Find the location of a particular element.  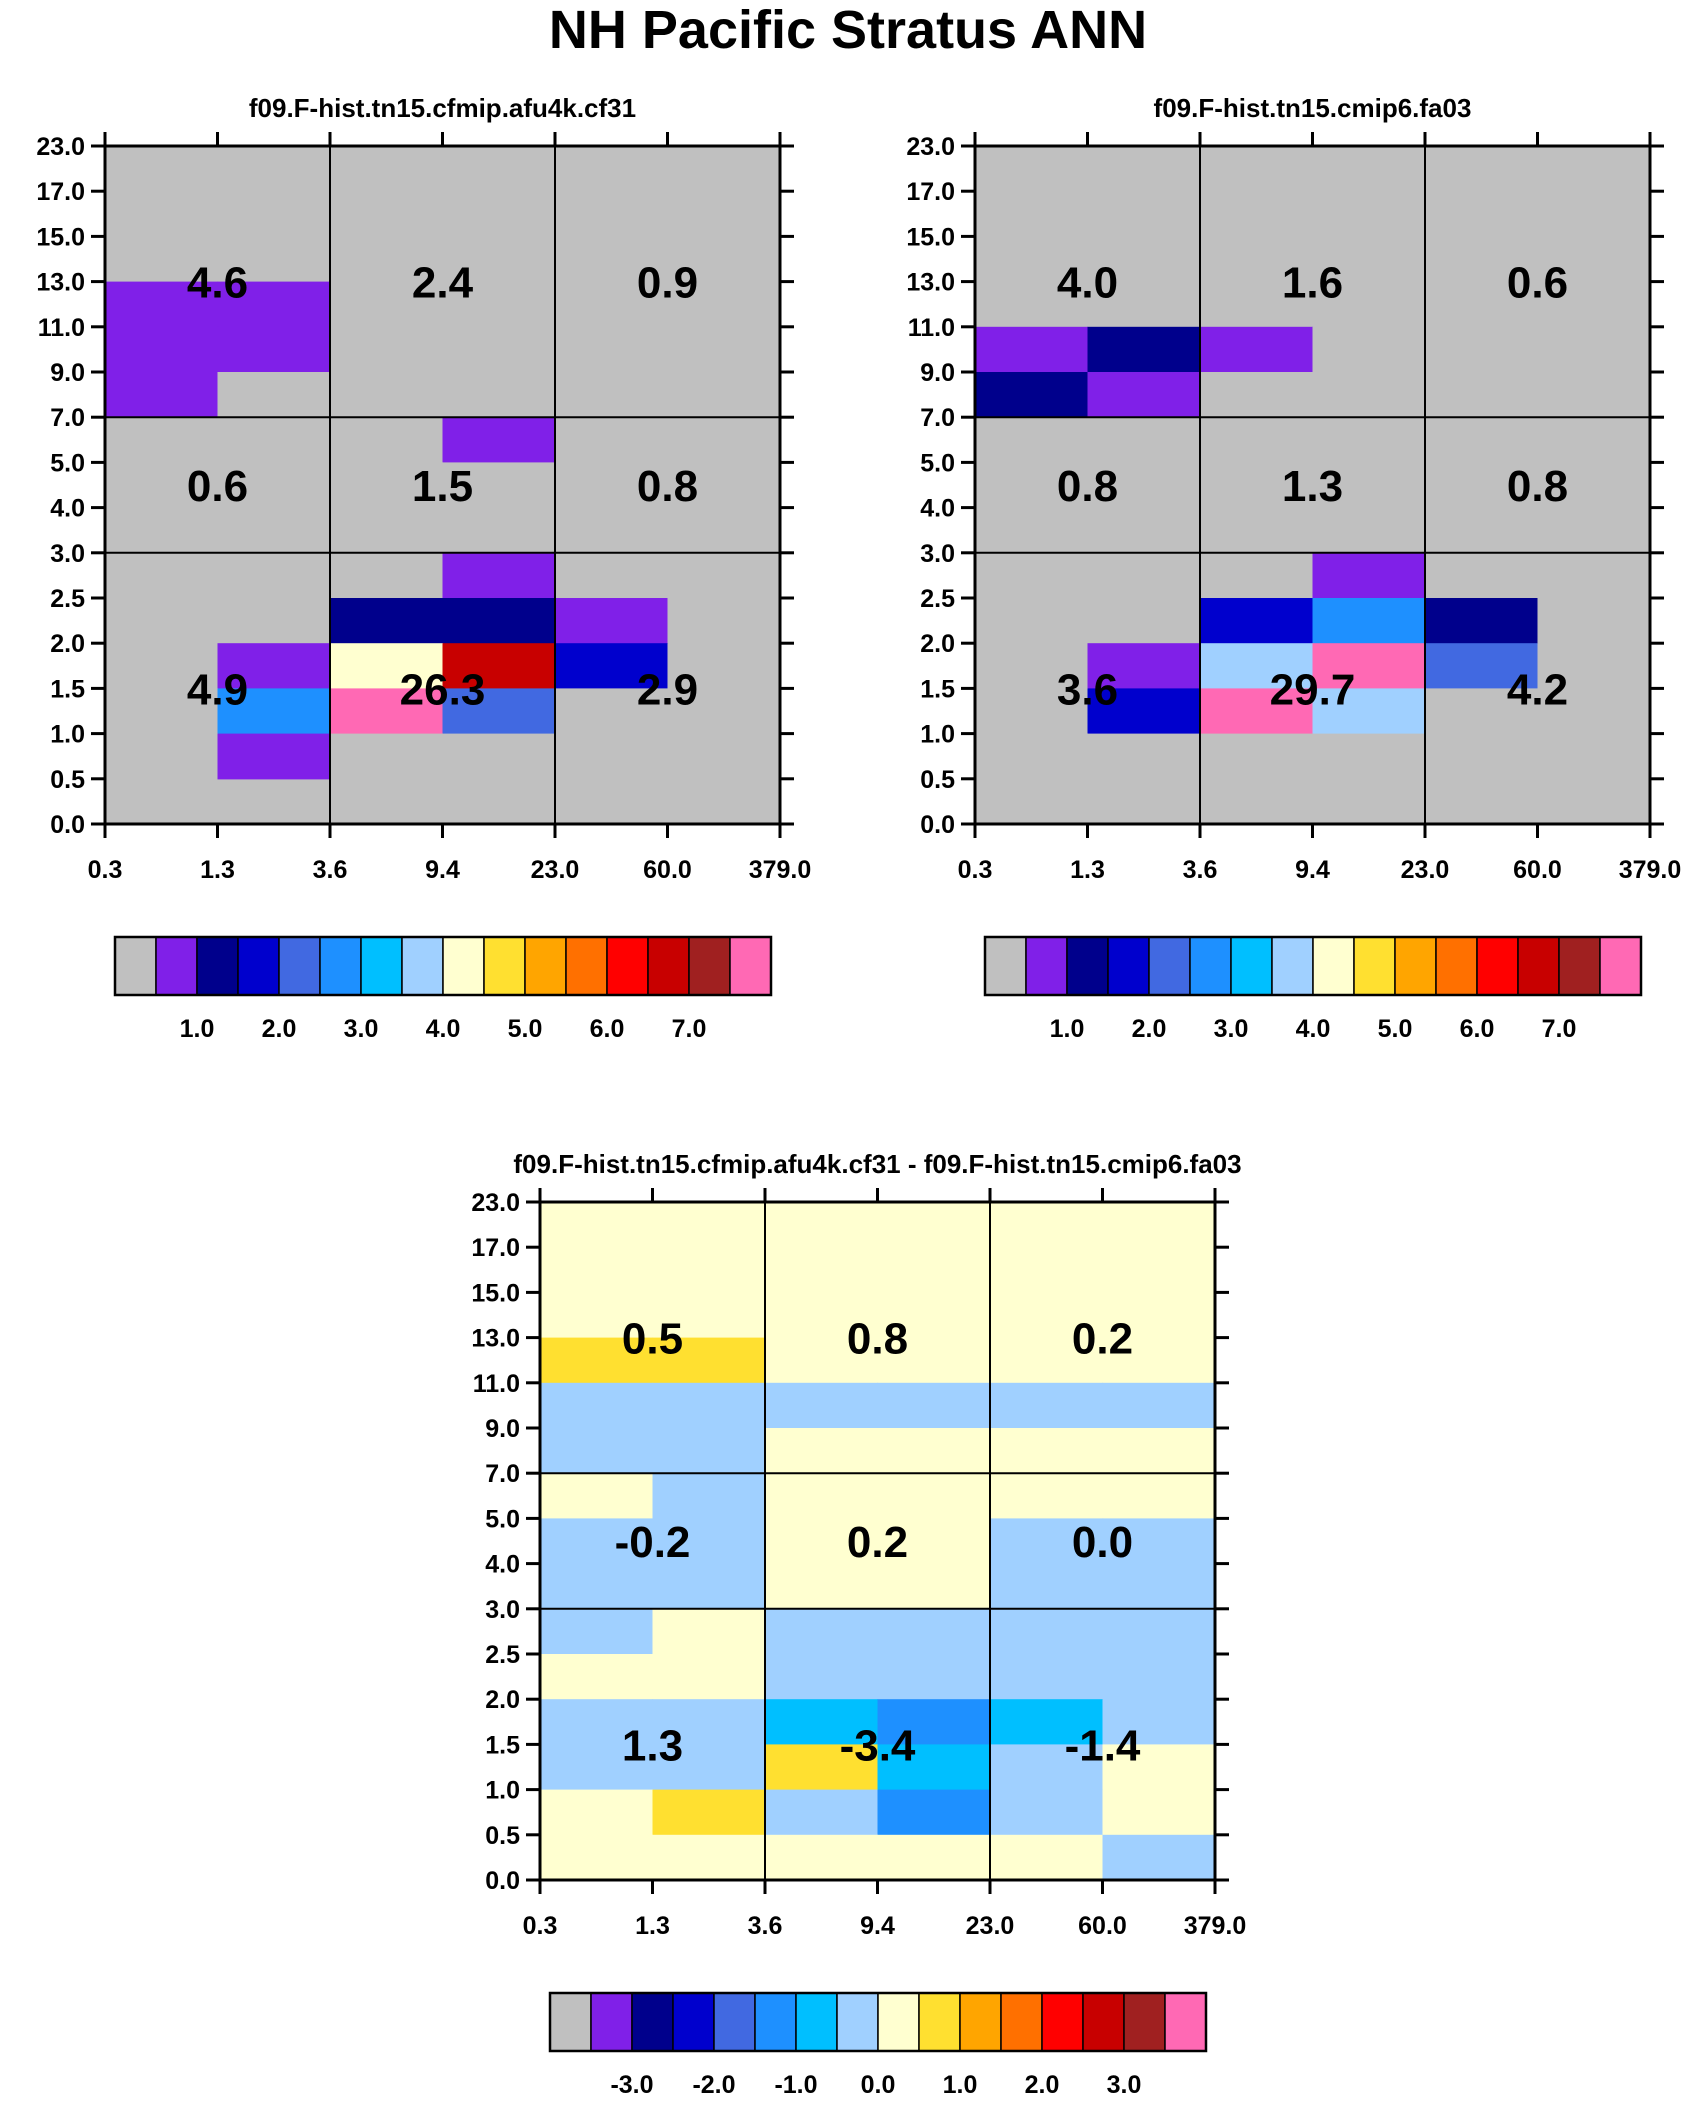

colorbar-tick-label: 0.0 is located at coordinates (878, 2085).